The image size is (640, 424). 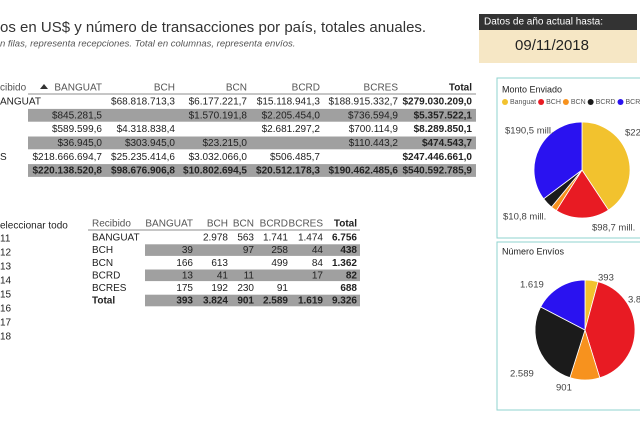 What do you see at coordinates (291, 129) in the screenshot?
I see `table-cell: $2.681.297,2` at bounding box center [291, 129].